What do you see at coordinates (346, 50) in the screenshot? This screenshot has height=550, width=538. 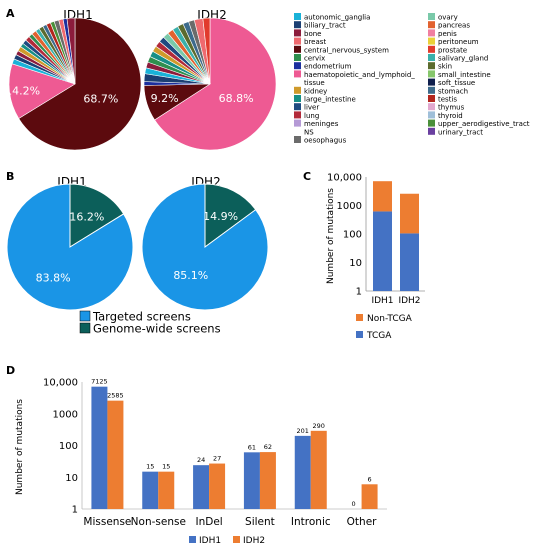 I see `legend-a-label-0-4: central_nervous_system` at bounding box center [346, 50].